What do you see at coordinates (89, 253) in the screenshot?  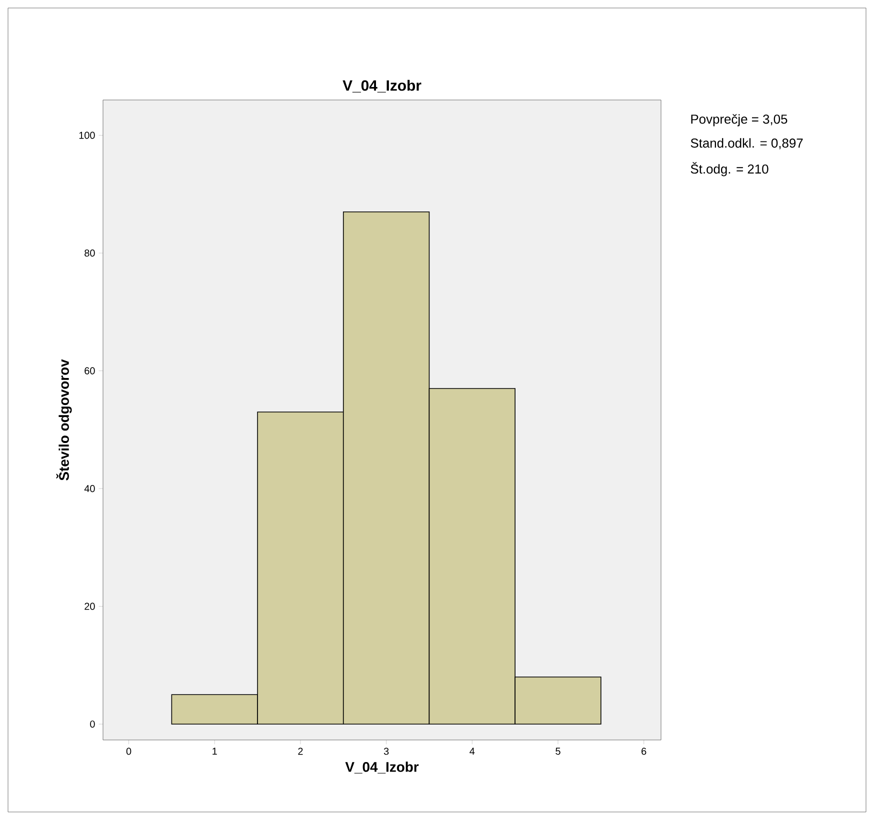 I see `y-tick-label: 80` at bounding box center [89, 253].